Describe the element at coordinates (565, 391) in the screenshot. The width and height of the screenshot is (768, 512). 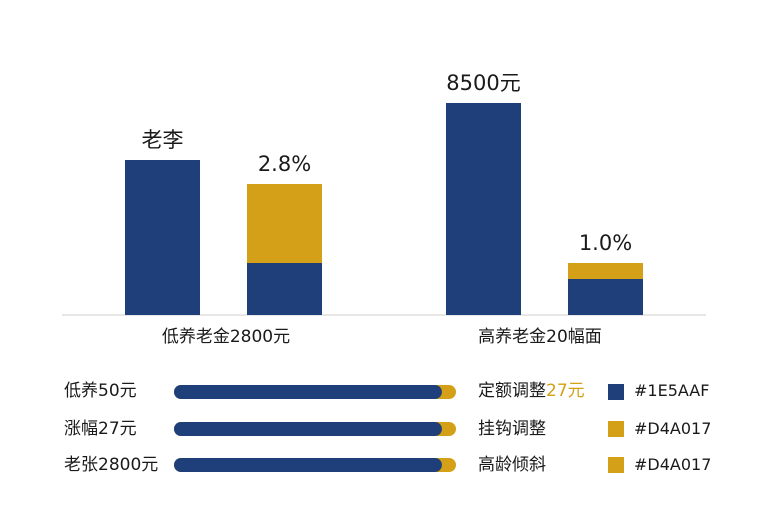
I see `adjustment-highlight: 27元` at that location.